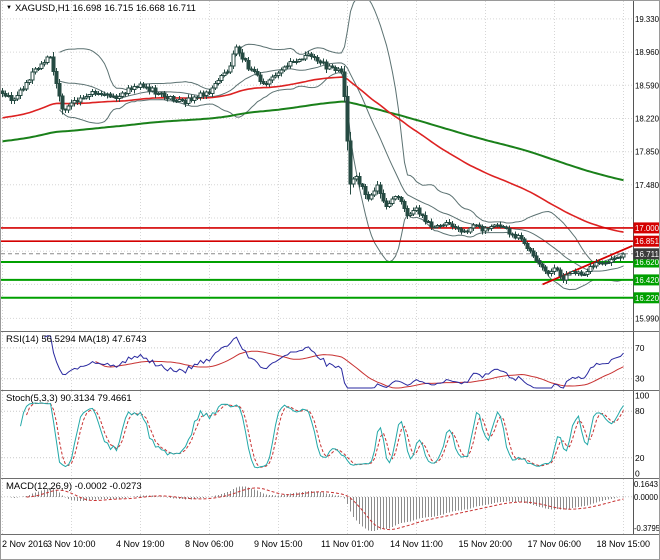  What do you see at coordinates (25, 544) in the screenshot?
I see `time-axis-label: 2 Nov 2016` at bounding box center [25, 544].